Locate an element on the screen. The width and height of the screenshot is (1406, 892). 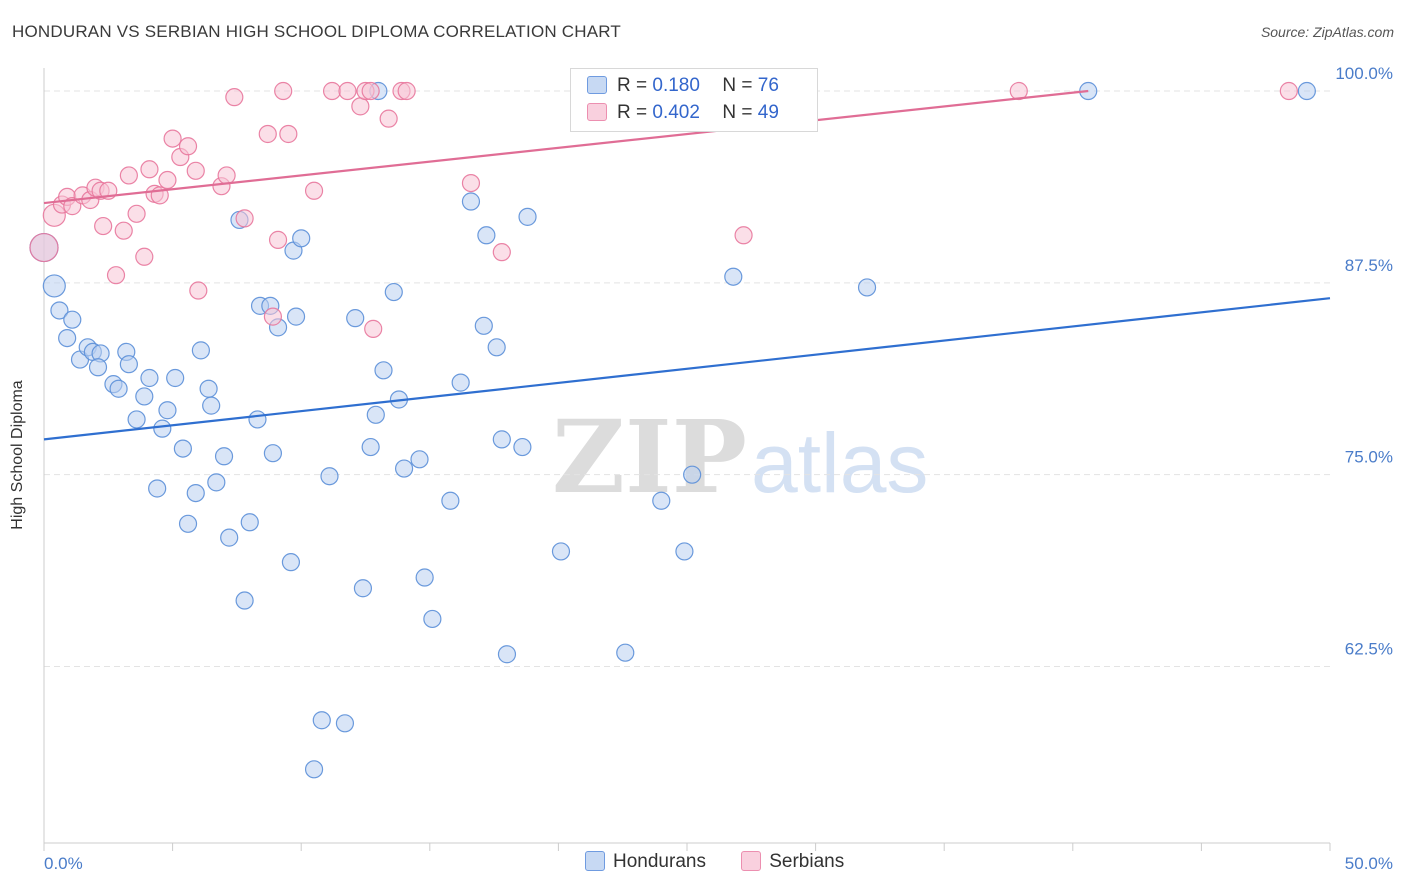
series-swatch-hondurans is located at coordinates (595, 861).